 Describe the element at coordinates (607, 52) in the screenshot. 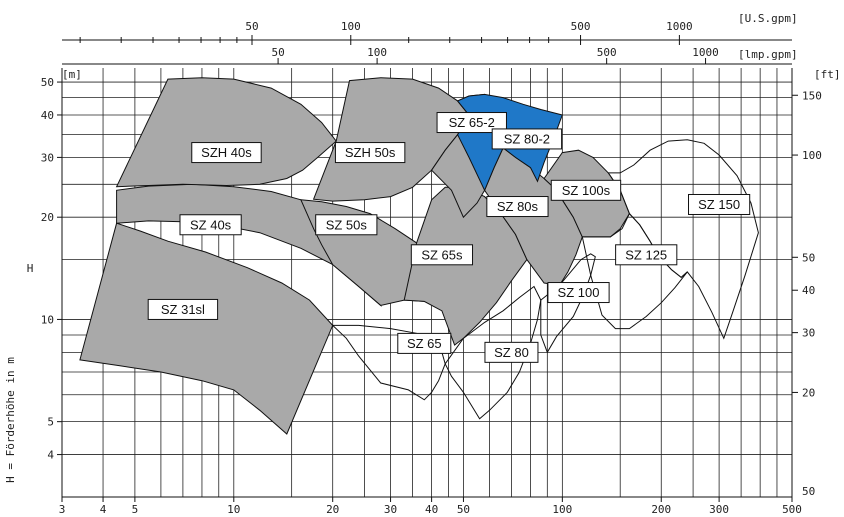

I see `impgpm-tick-label: 500` at that location.